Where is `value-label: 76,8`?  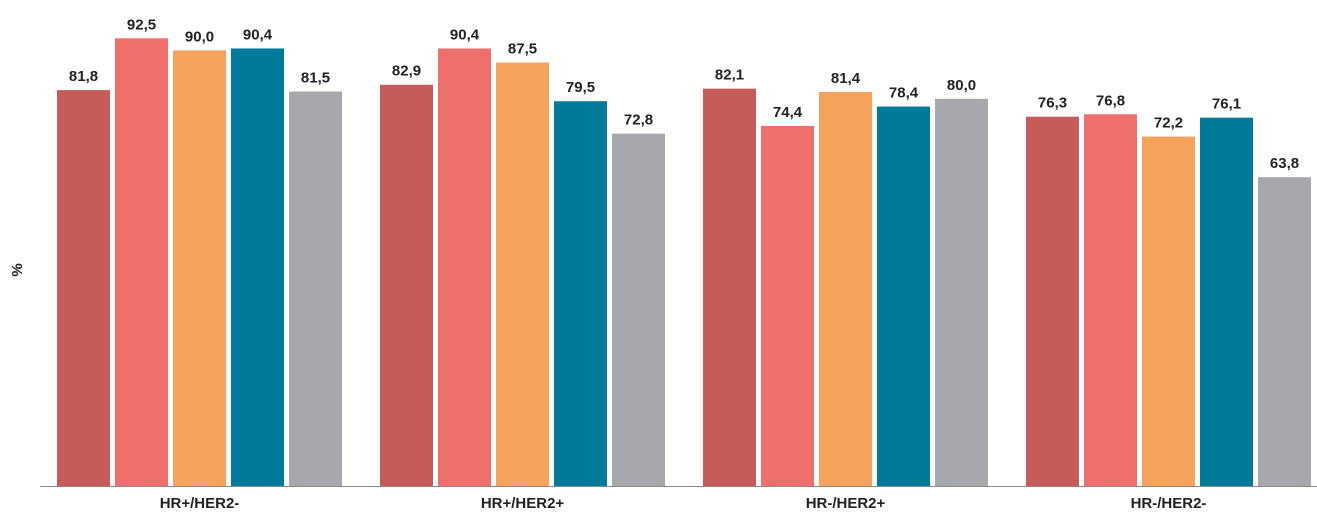 value-label: 76,8 is located at coordinates (1110, 100).